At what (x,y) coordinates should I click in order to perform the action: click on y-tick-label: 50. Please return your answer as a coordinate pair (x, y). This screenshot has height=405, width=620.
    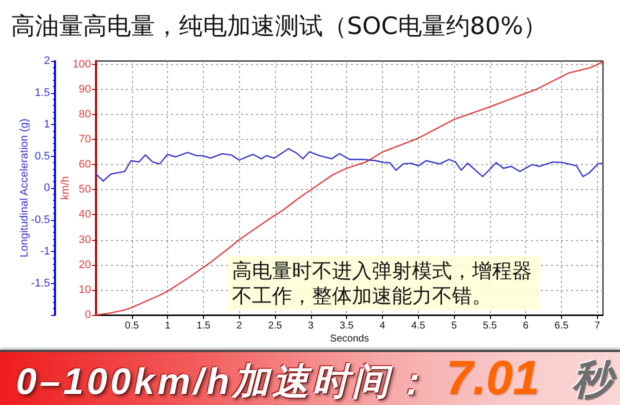
    Looking at the image, I should click on (84, 190).